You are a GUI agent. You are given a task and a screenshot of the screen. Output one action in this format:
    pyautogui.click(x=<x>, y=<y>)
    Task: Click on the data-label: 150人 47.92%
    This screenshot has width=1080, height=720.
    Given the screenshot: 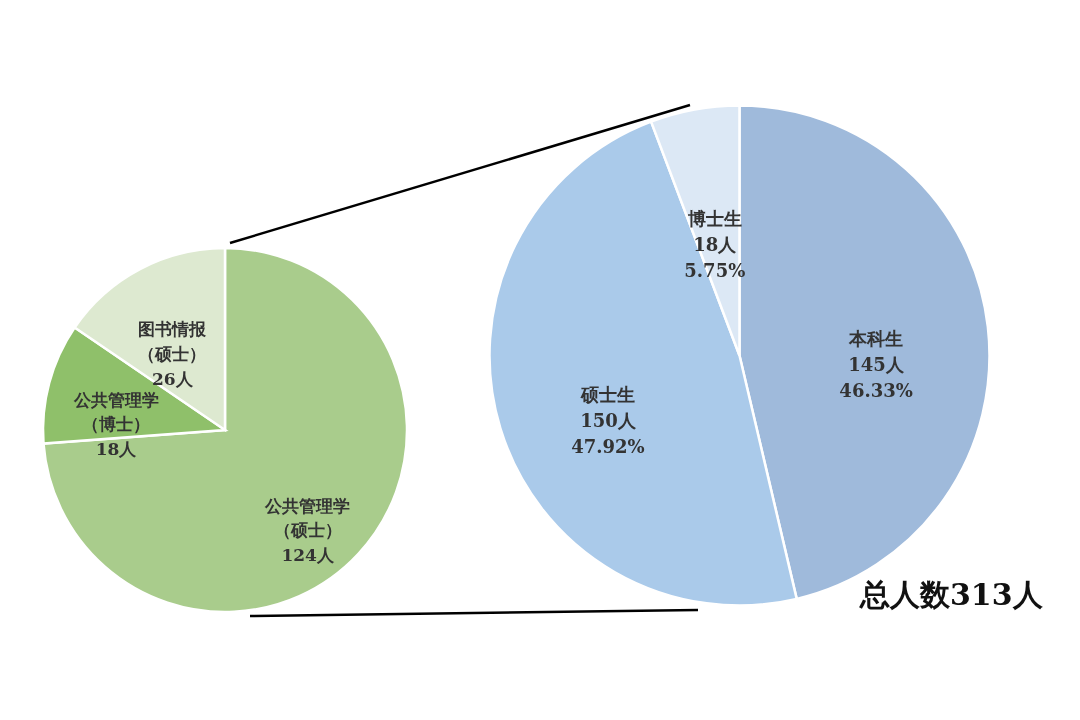 What is the action you would take?
    pyautogui.click(x=608, y=433)
    